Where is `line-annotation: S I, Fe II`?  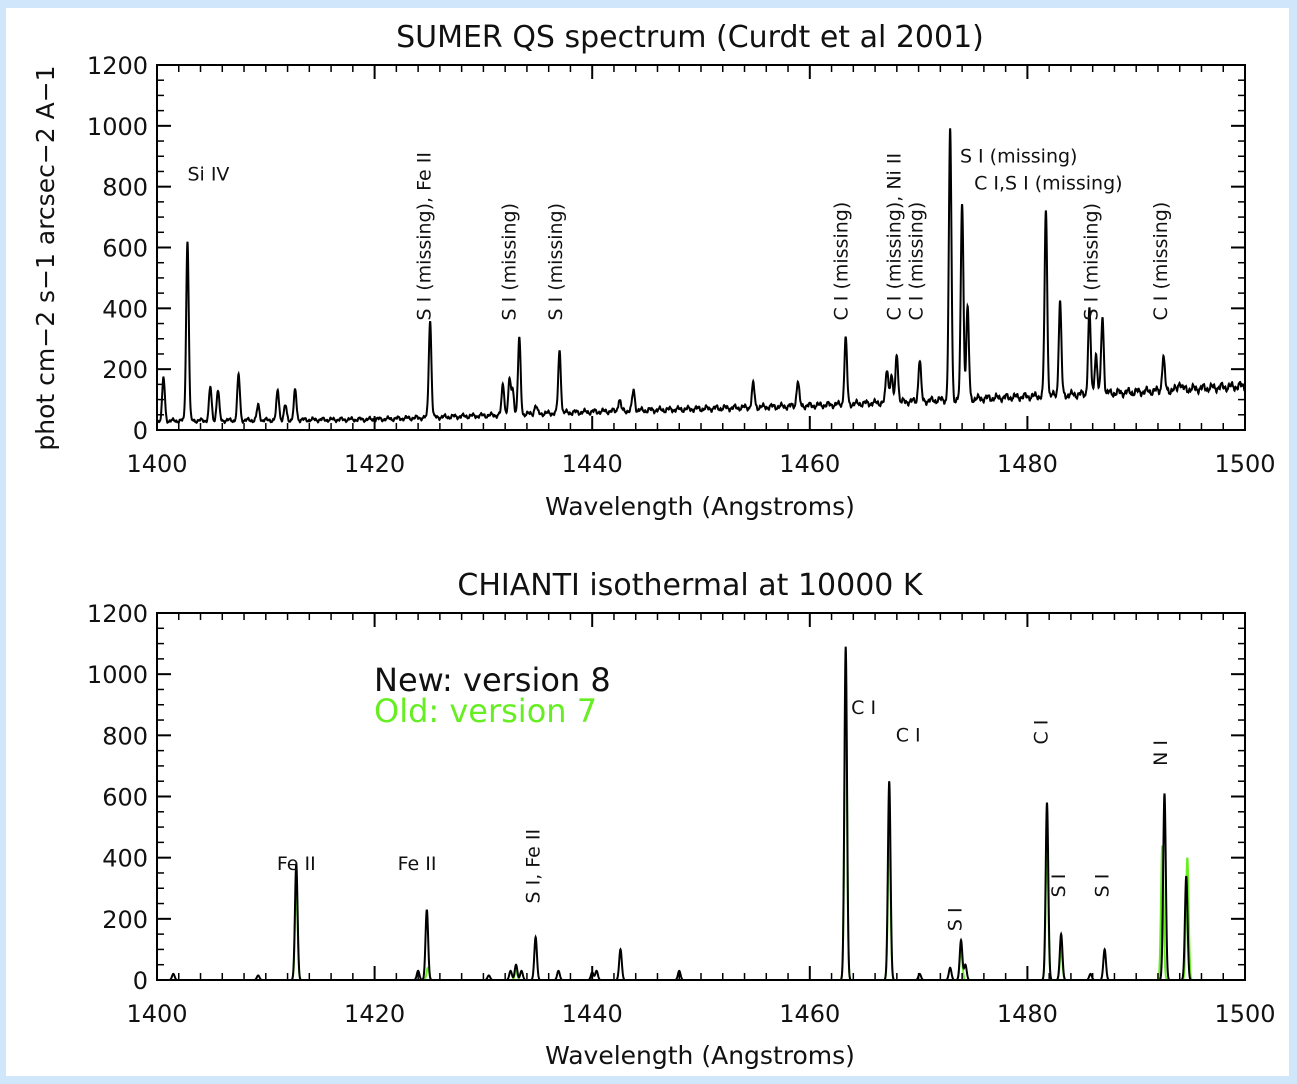 line-annotation: S I, Fe II is located at coordinates (533, 866).